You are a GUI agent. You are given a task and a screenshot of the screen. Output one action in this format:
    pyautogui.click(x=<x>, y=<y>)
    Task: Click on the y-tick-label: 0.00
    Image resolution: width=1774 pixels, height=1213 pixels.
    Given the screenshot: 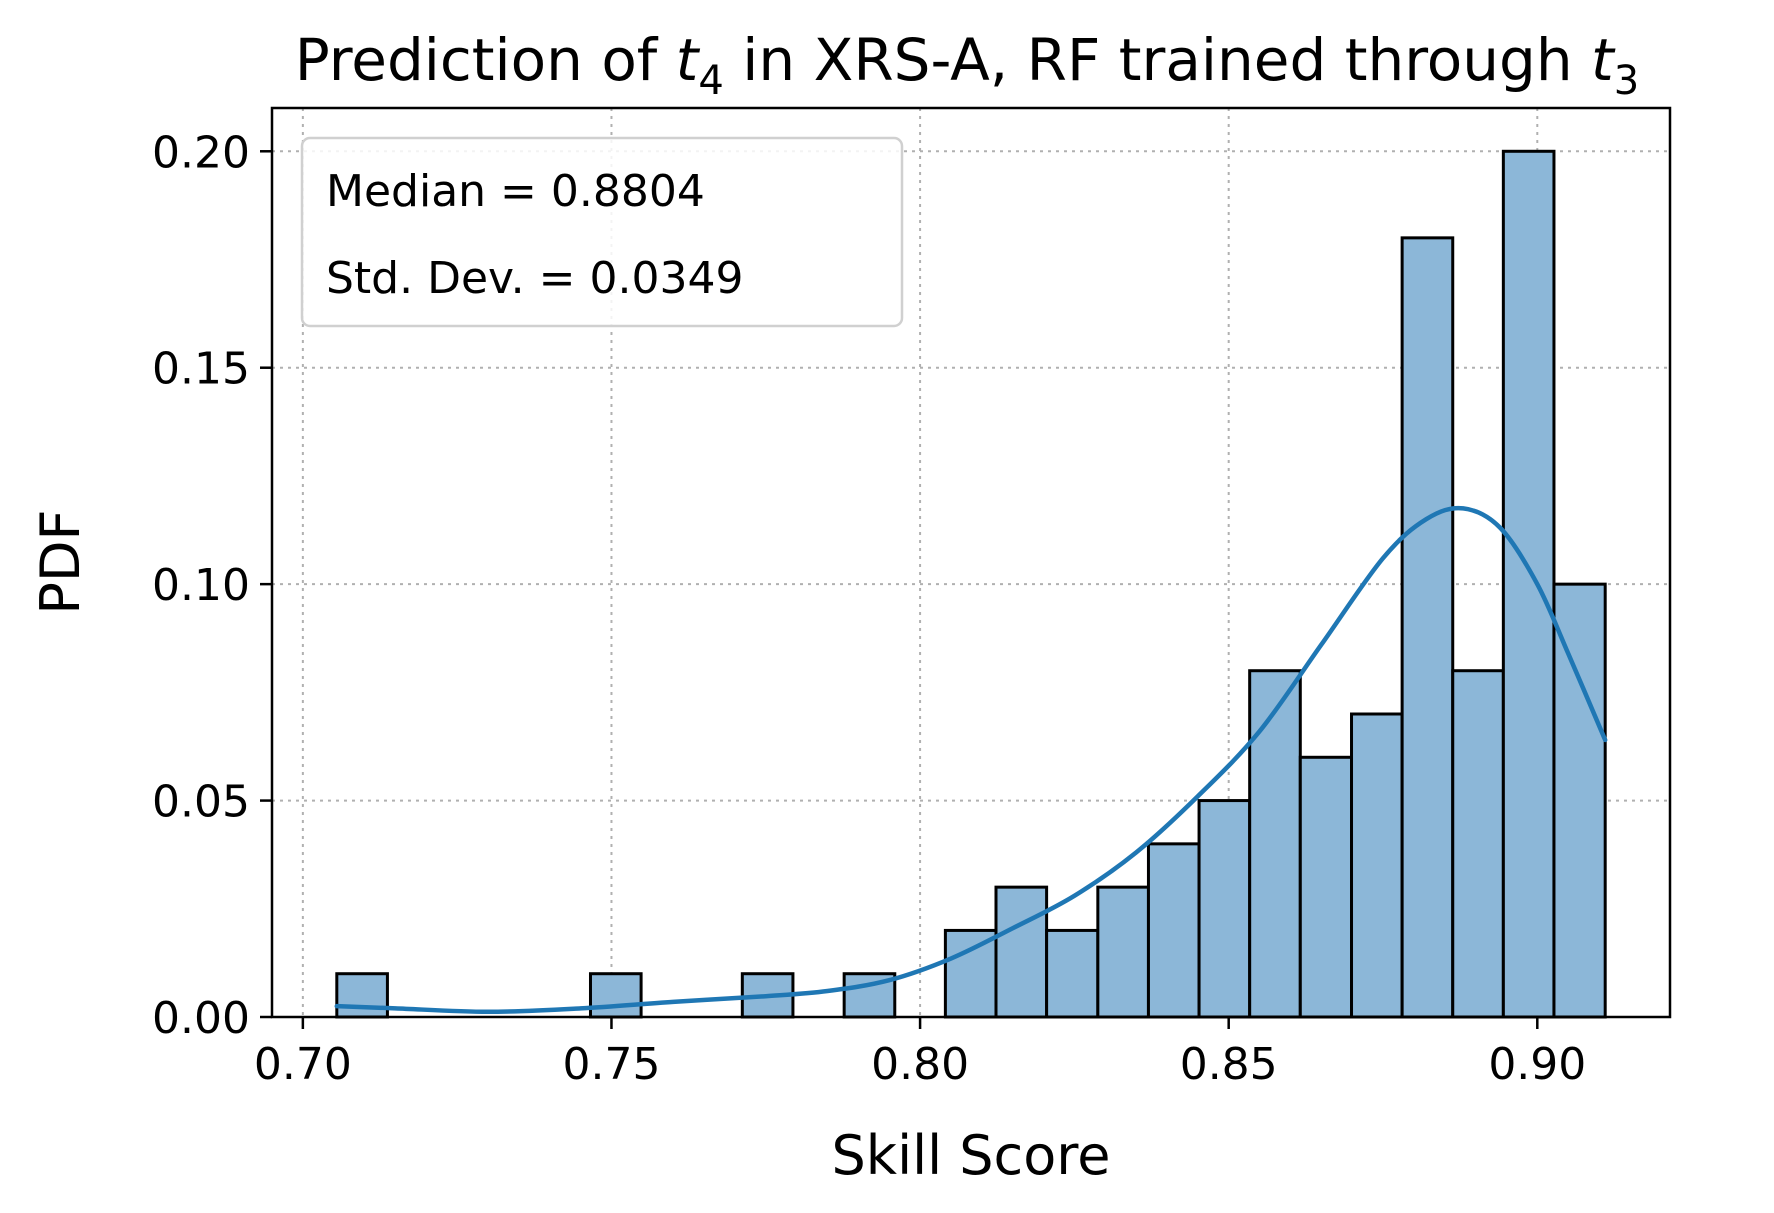 What is the action you would take?
    pyautogui.click(x=201, y=1018)
    